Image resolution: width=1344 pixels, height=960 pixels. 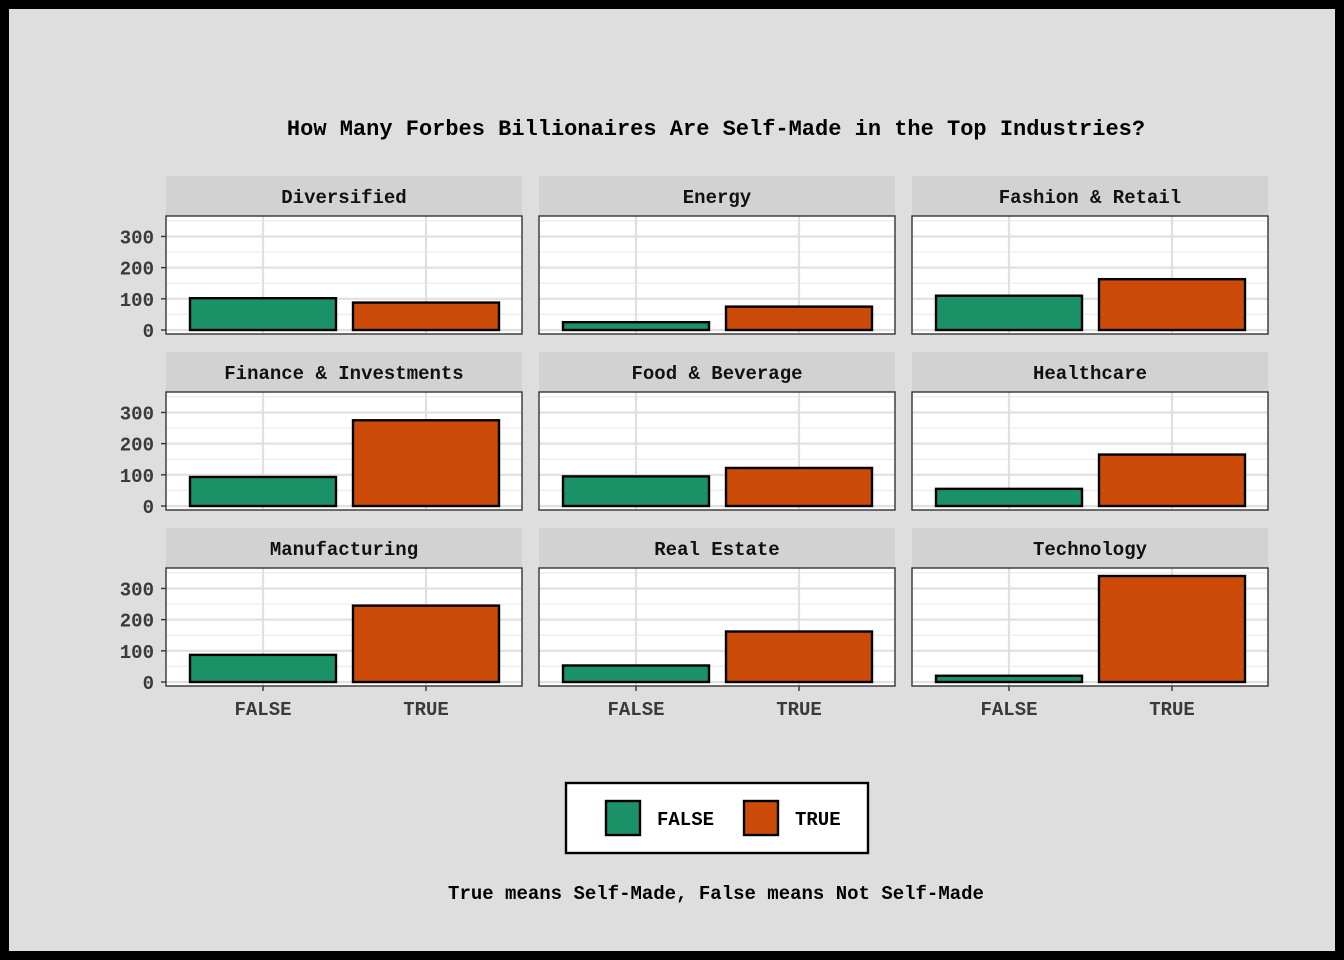 I want to click on bar-manufacturing-true, so click(x=426, y=644).